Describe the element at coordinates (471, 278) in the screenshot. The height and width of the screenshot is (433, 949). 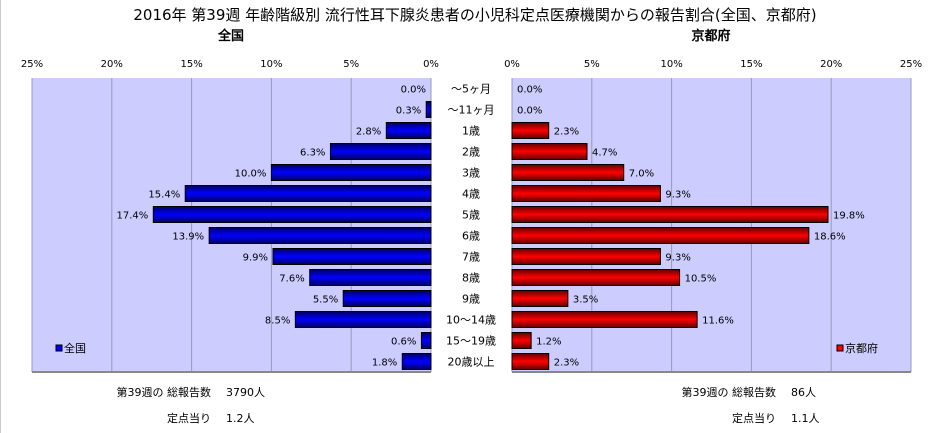
I see `category-label: 8歳` at that location.